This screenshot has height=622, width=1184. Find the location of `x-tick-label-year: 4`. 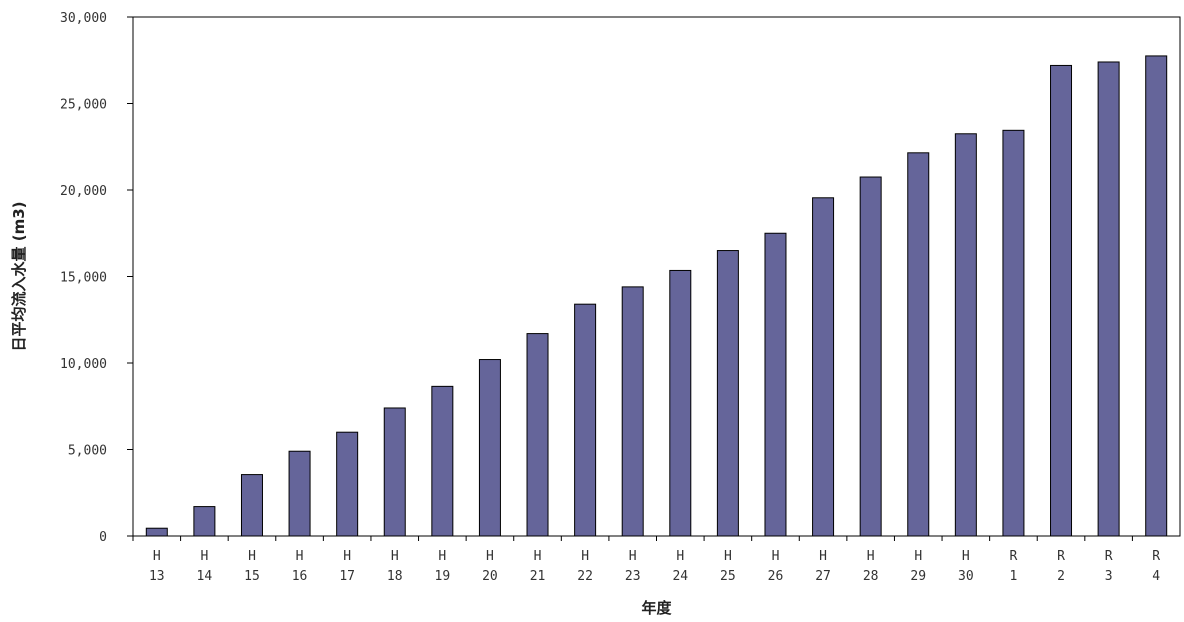

x-tick-label-year: 4 is located at coordinates (1156, 576).